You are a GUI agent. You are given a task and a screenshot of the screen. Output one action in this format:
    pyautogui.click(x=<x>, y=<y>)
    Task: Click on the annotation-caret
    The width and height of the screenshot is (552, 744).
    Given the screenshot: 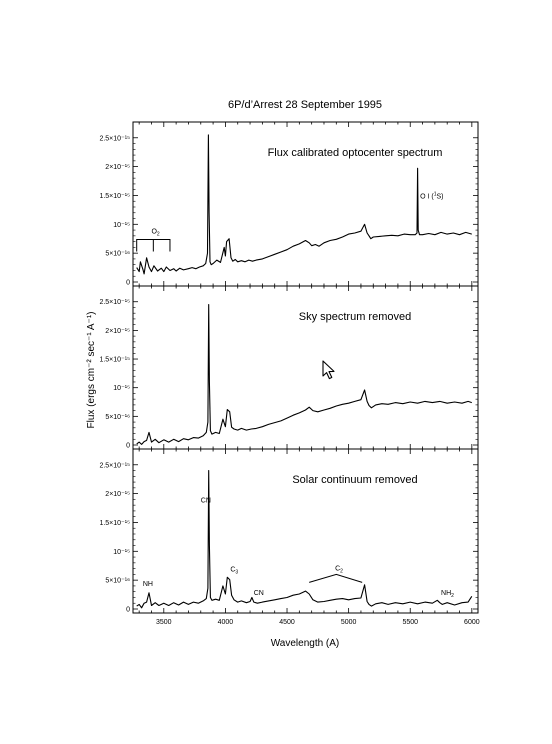 What is the action you would take?
    pyautogui.click(x=336, y=578)
    